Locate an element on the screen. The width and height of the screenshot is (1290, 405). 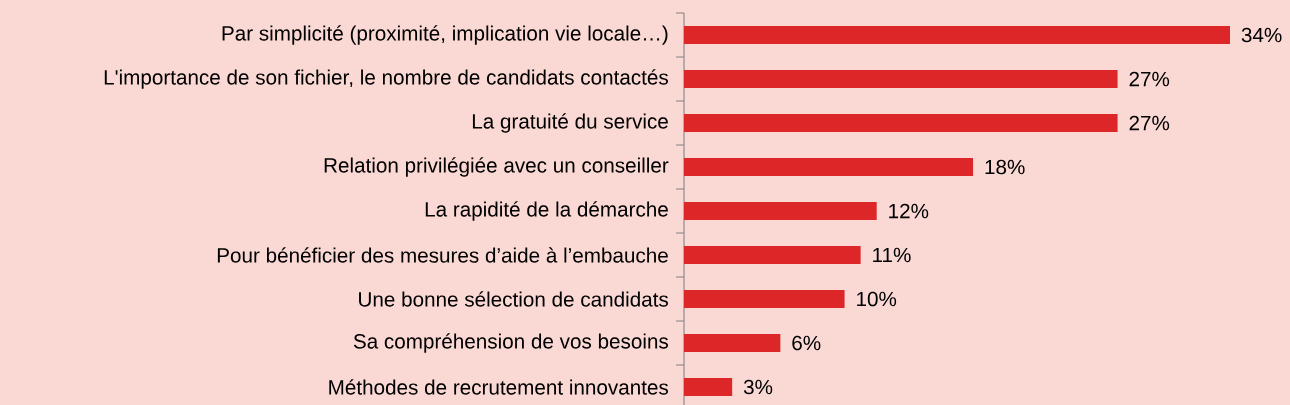
y-tick-label: Une bonne sélection de candidats is located at coordinates (514, 299).